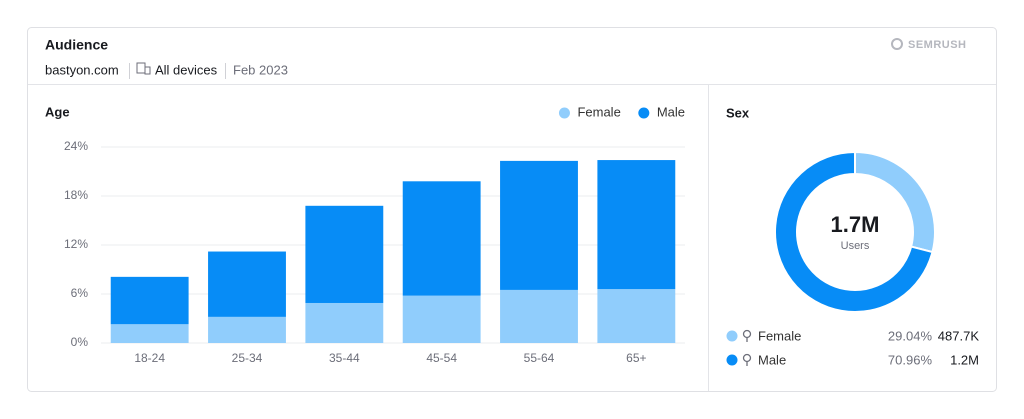 The width and height of the screenshot is (1024, 419). What do you see at coordinates (149, 358) in the screenshot?
I see `x-tick-label: 18-24` at bounding box center [149, 358].